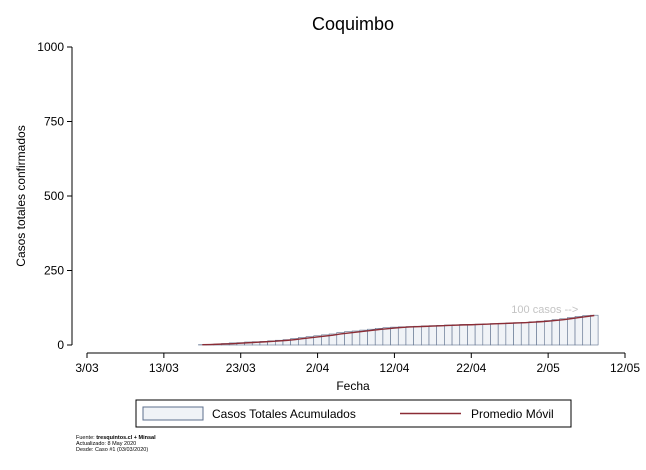 The width and height of the screenshot is (646, 470). I want to click on y-axis: 0 250 500 750 1000, so click(55, 196).